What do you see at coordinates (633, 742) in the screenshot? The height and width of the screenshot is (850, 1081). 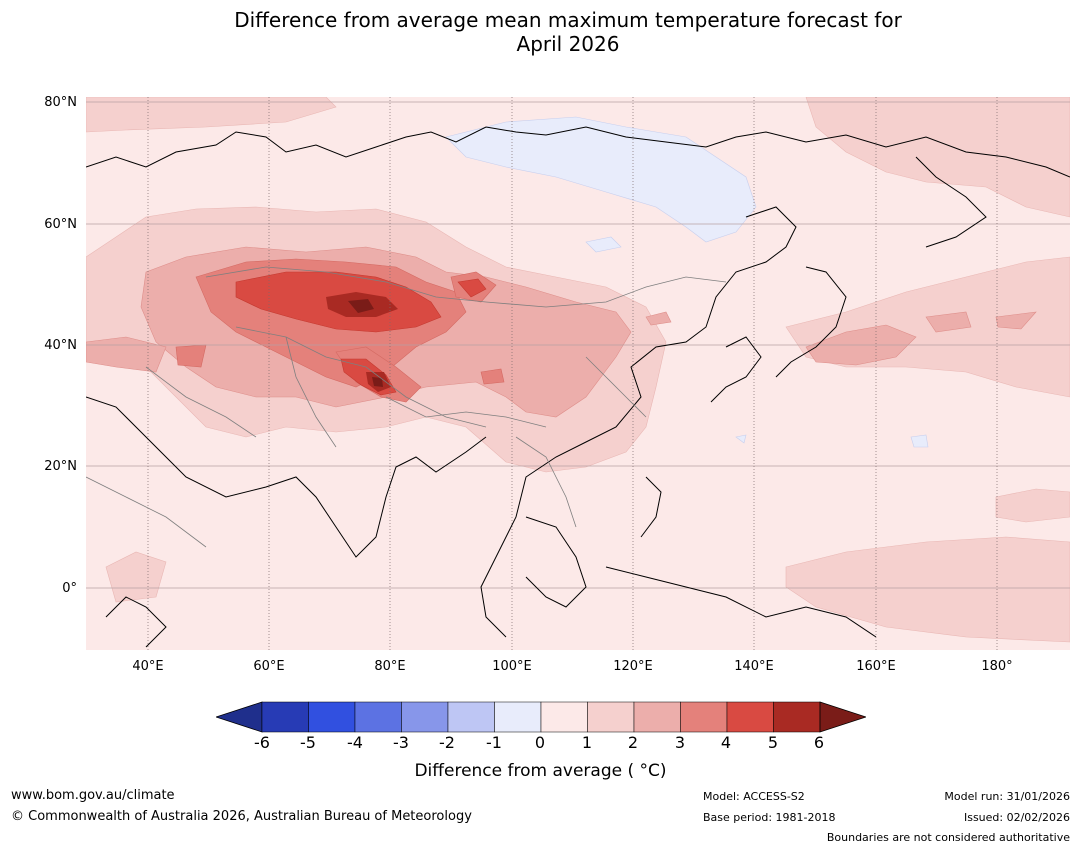 I see `colorbar-tick: 2` at bounding box center [633, 742].